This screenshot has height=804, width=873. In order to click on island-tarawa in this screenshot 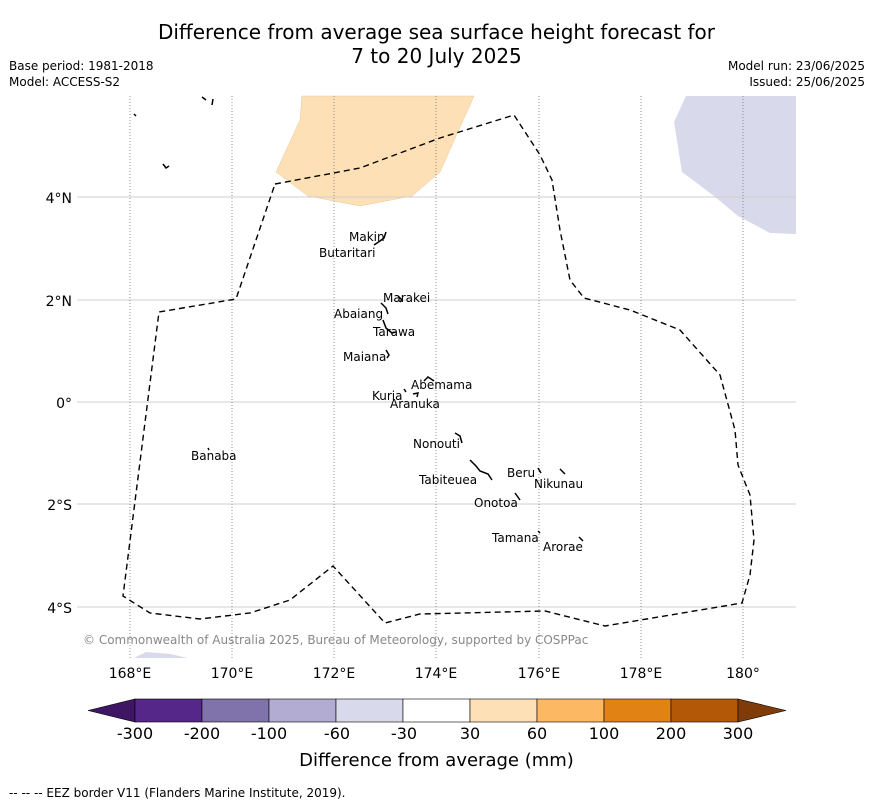, I will do `click(389, 326)`.